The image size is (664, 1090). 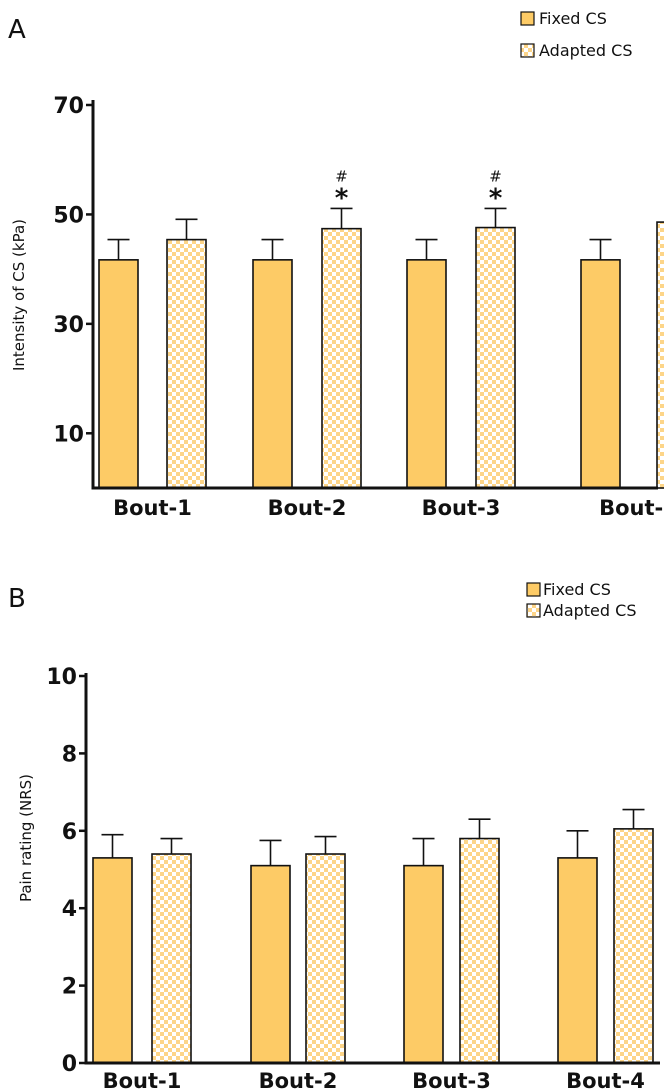 What do you see at coordinates (68, 215) in the screenshot?
I see `y-tick-label: 50` at bounding box center [68, 215].